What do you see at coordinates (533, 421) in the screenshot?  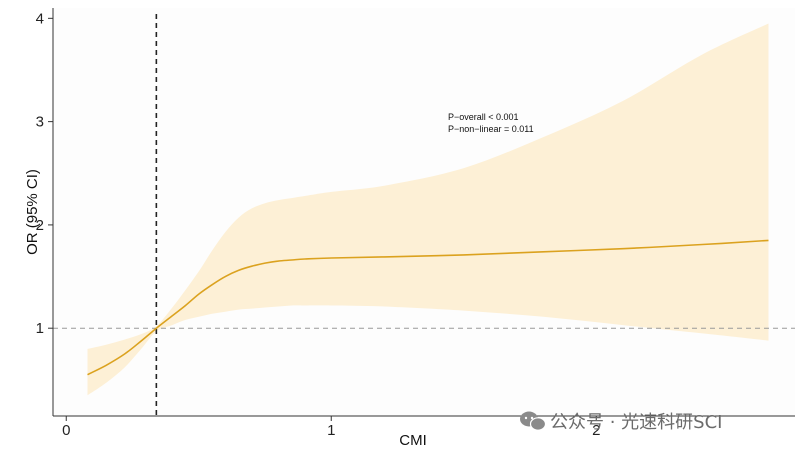 I see `wechat-icon` at bounding box center [533, 421].